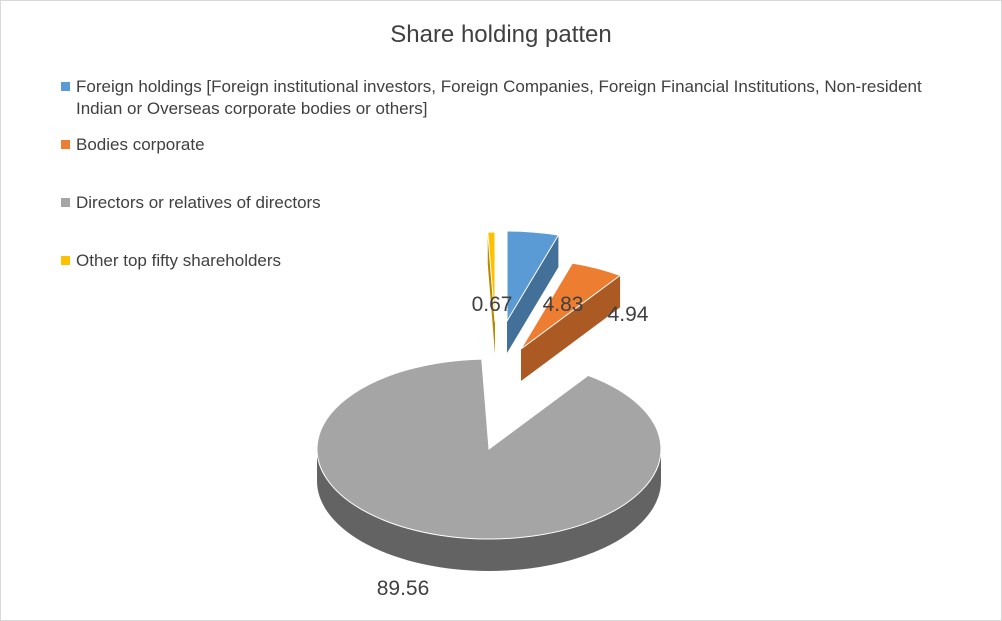 This screenshot has width=1002, height=621. I want to click on legend-item-bodies-corporate: Bodies corporate, so click(511, 145).